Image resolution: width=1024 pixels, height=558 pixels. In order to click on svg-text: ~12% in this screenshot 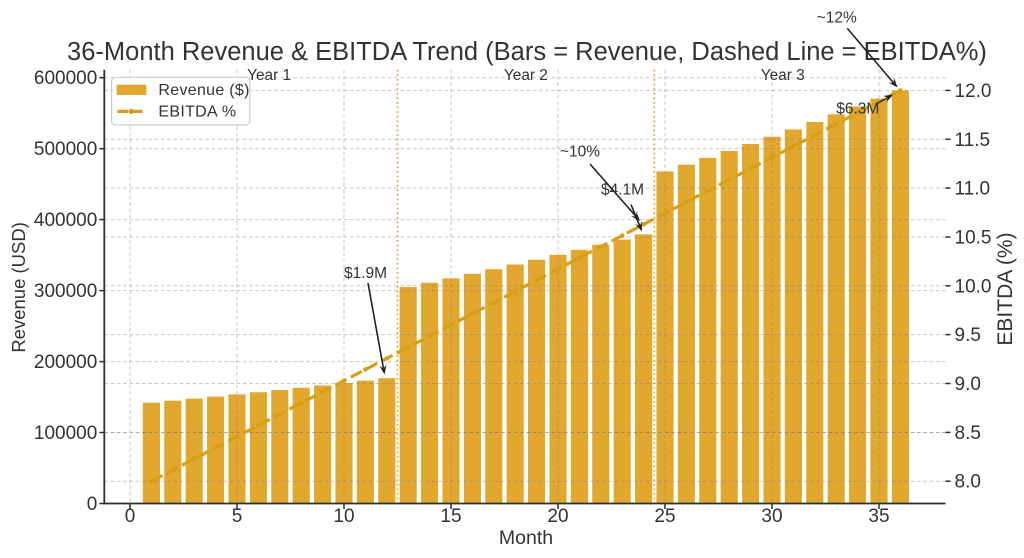, I will do `click(837, 18)`.